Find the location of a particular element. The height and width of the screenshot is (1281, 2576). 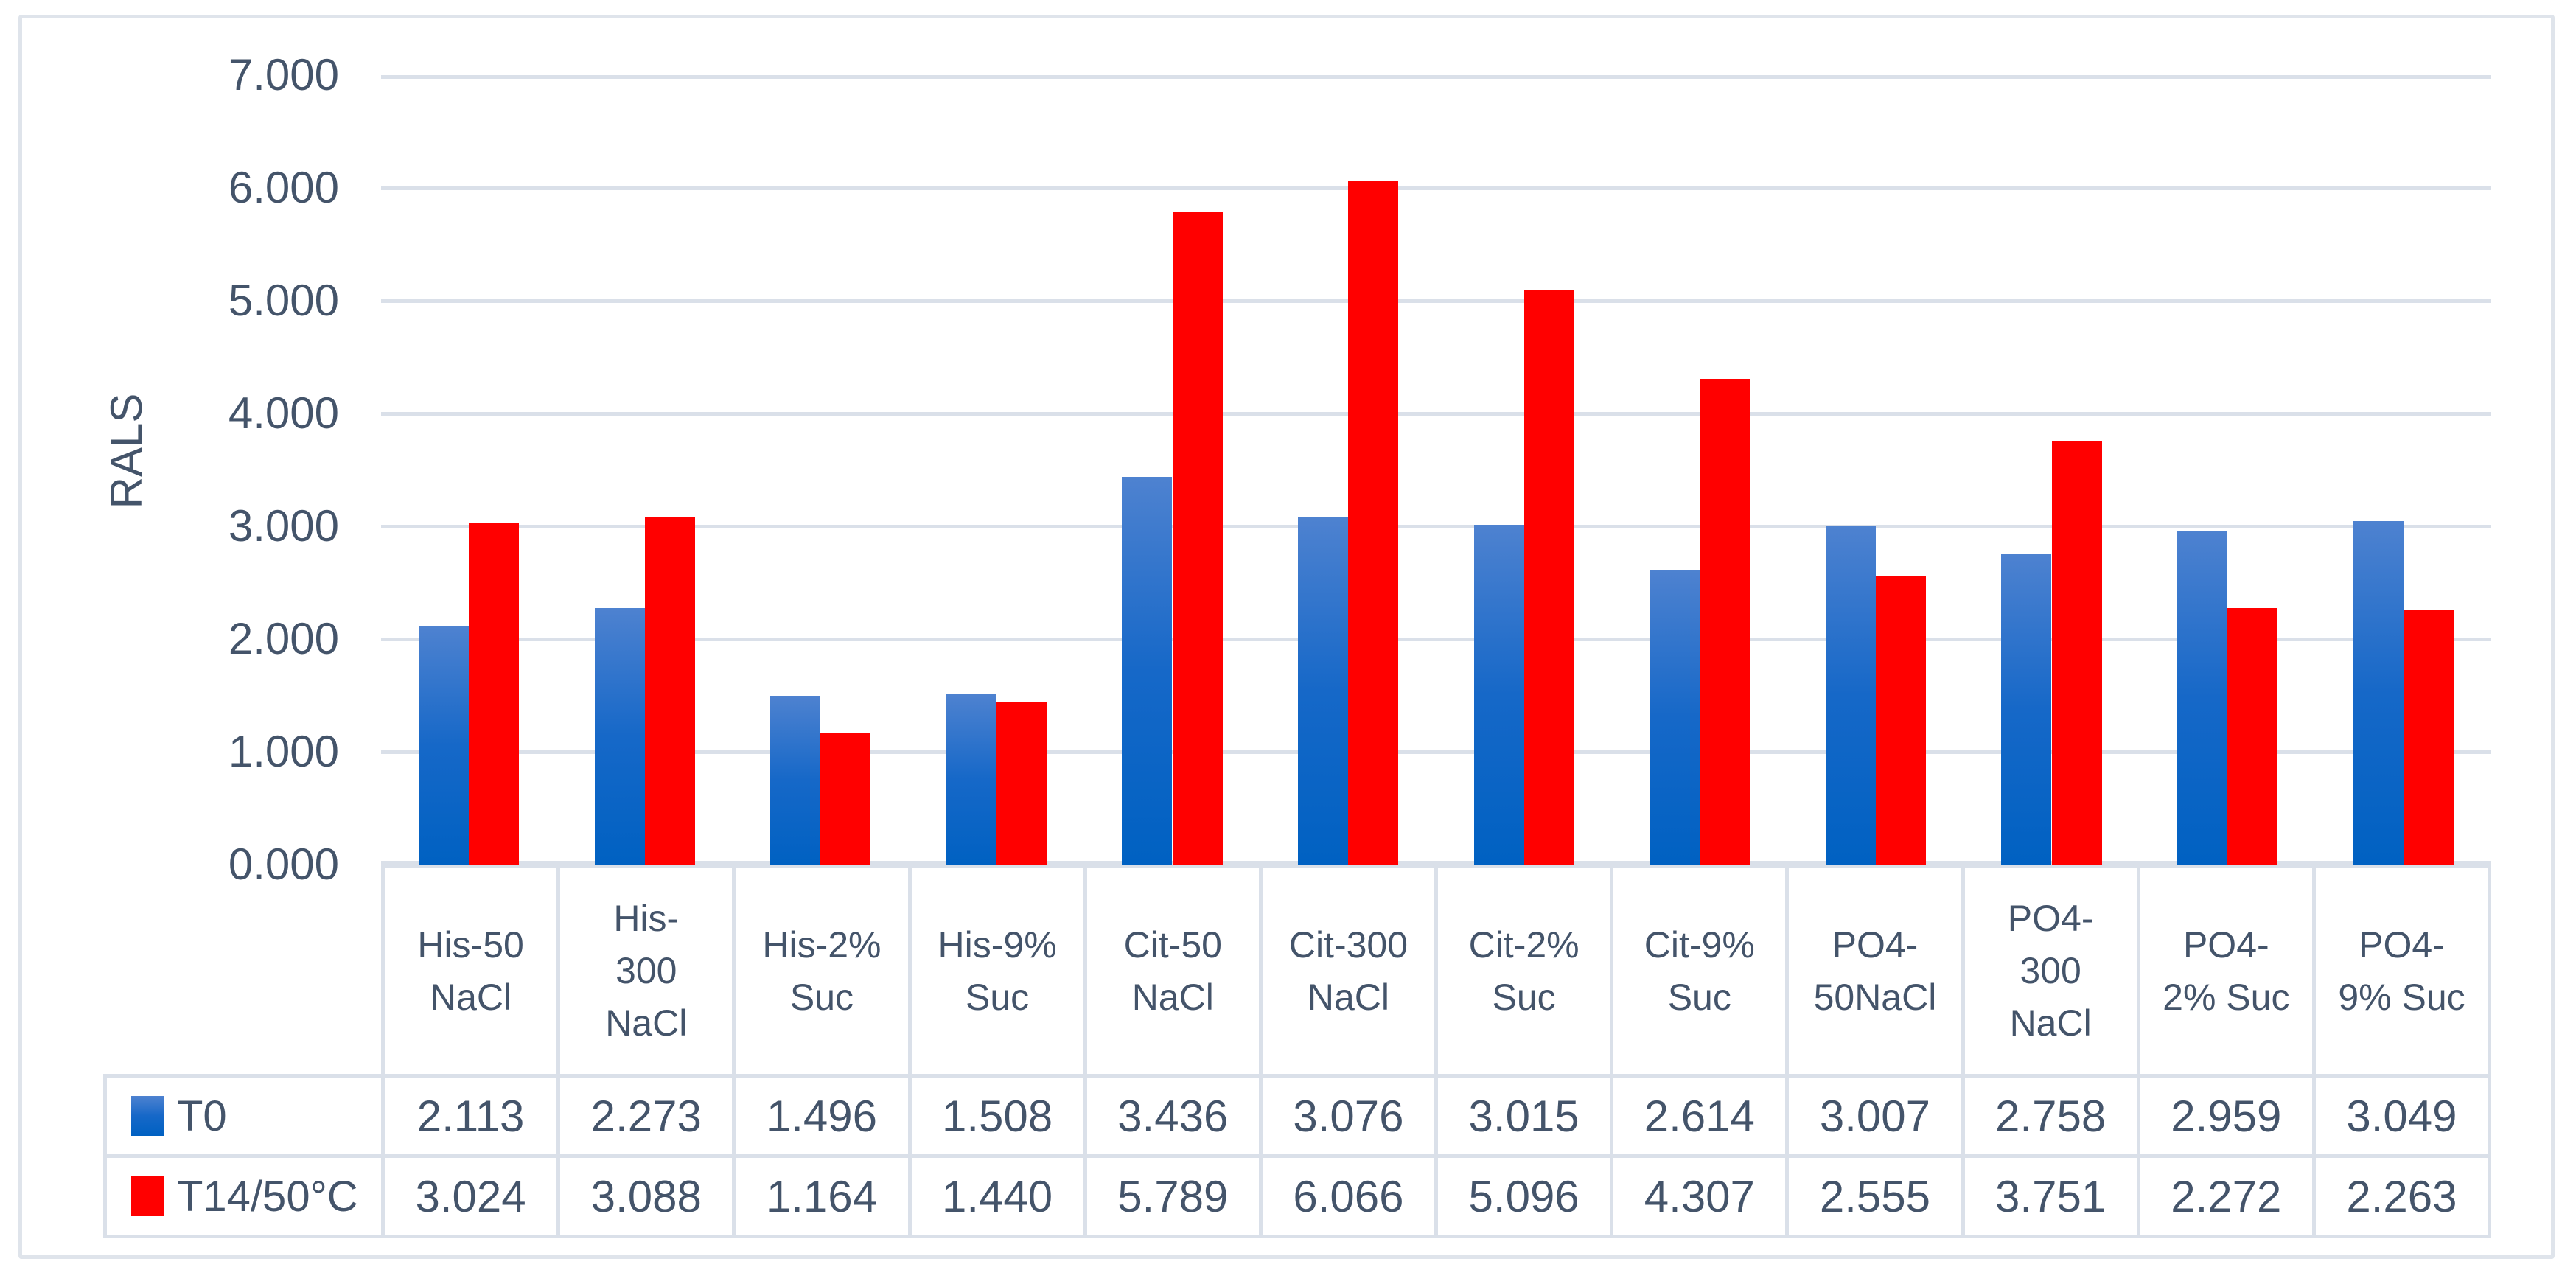

y-tick-label: 0.000 is located at coordinates (283, 864).